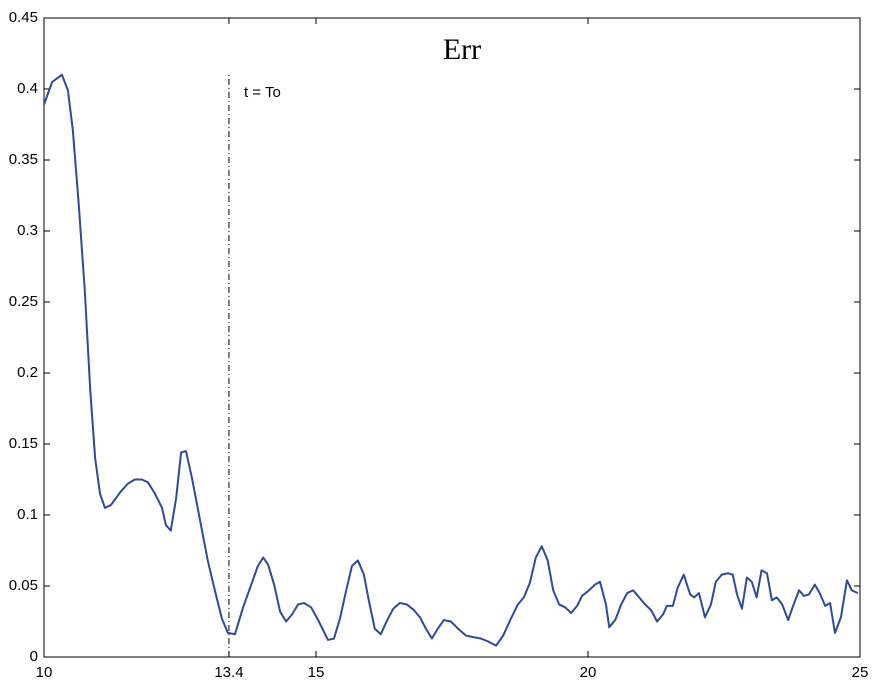 The image size is (872, 682). I want to click on y-tick-label: 0.25, so click(23, 301).